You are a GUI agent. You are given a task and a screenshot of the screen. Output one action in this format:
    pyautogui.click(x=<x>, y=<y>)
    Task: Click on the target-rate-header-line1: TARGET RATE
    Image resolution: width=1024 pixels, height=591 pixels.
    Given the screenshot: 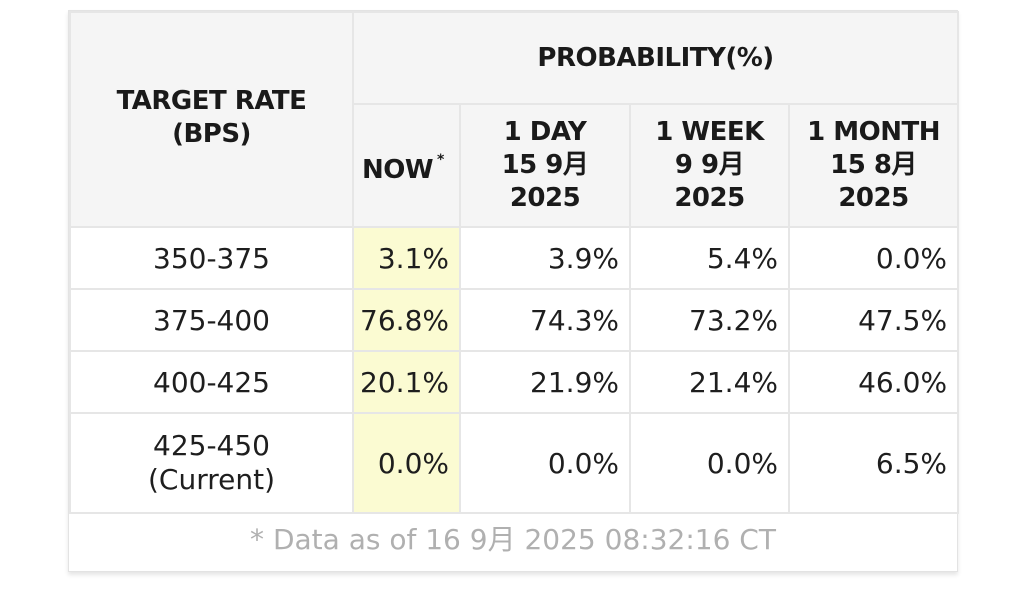 What is the action you would take?
    pyautogui.click(x=211, y=101)
    